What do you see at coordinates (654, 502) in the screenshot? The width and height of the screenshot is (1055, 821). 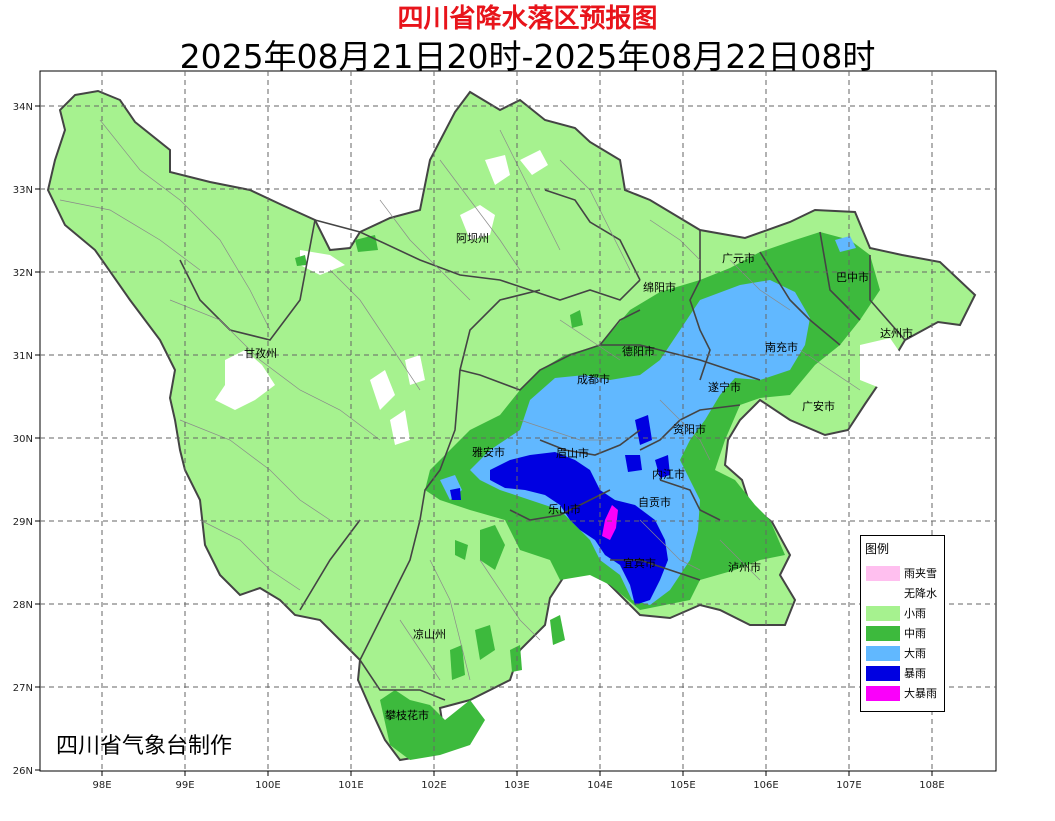 I see `city-label-zigong: 自贡市` at bounding box center [654, 502].